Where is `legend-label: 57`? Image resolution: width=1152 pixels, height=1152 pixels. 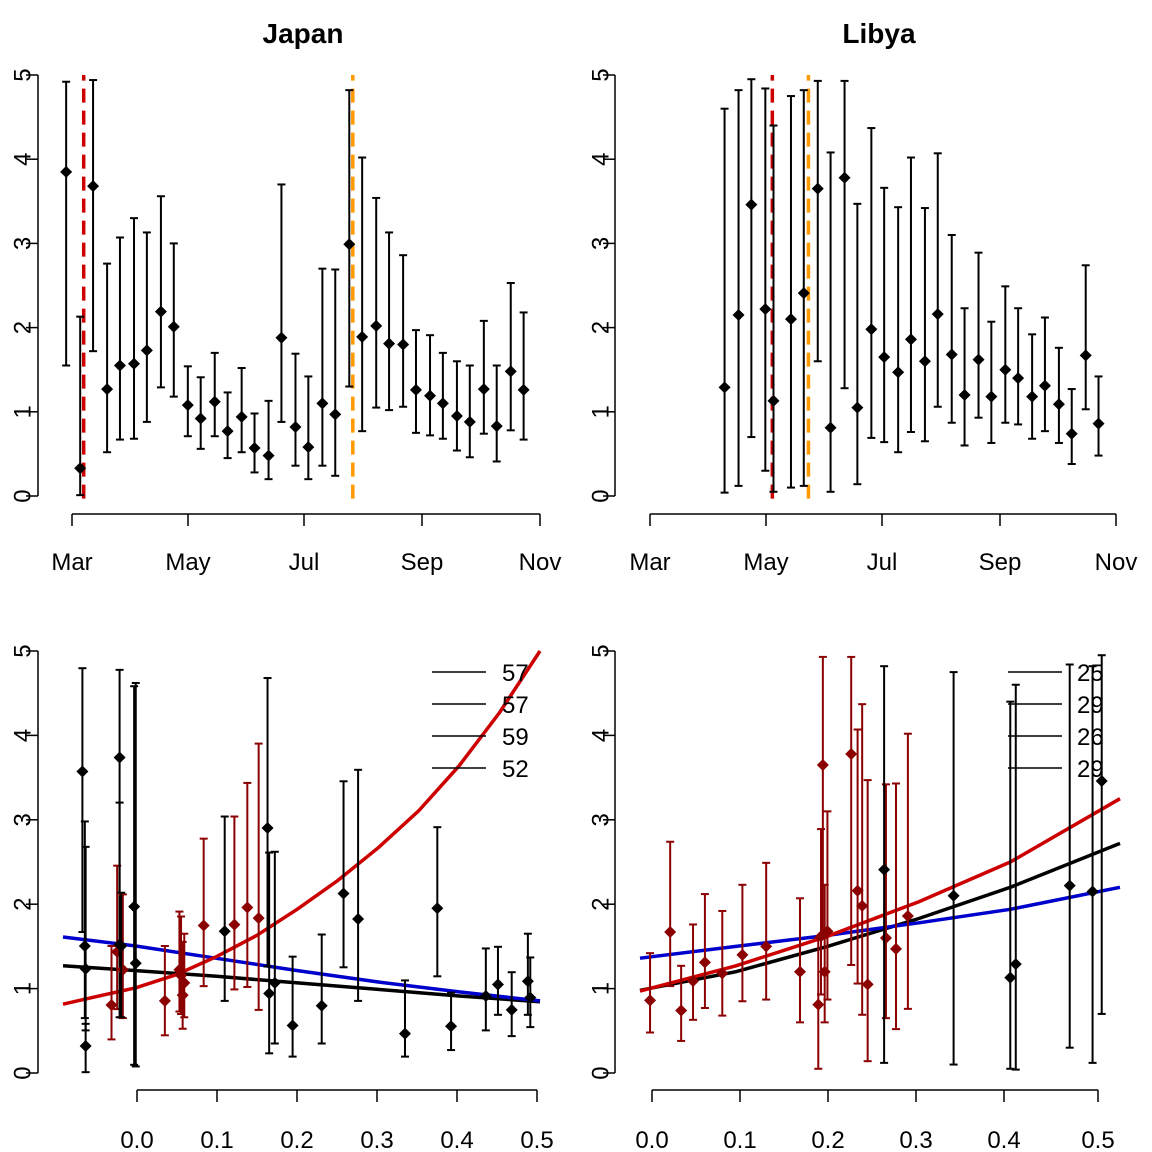
legend-label: 57 is located at coordinates (515, 705).